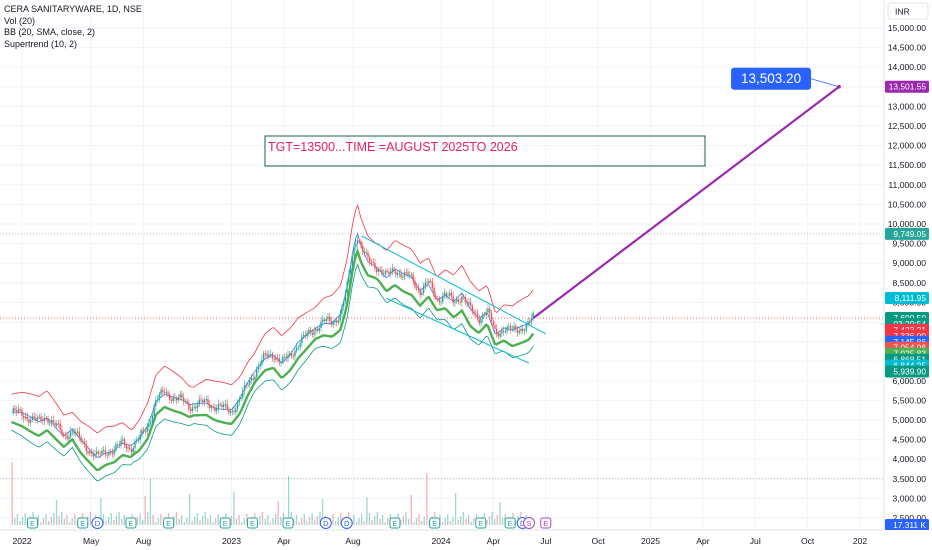  I want to click on indicator-supertrend: Supertrend (10, 2), so click(41, 43).